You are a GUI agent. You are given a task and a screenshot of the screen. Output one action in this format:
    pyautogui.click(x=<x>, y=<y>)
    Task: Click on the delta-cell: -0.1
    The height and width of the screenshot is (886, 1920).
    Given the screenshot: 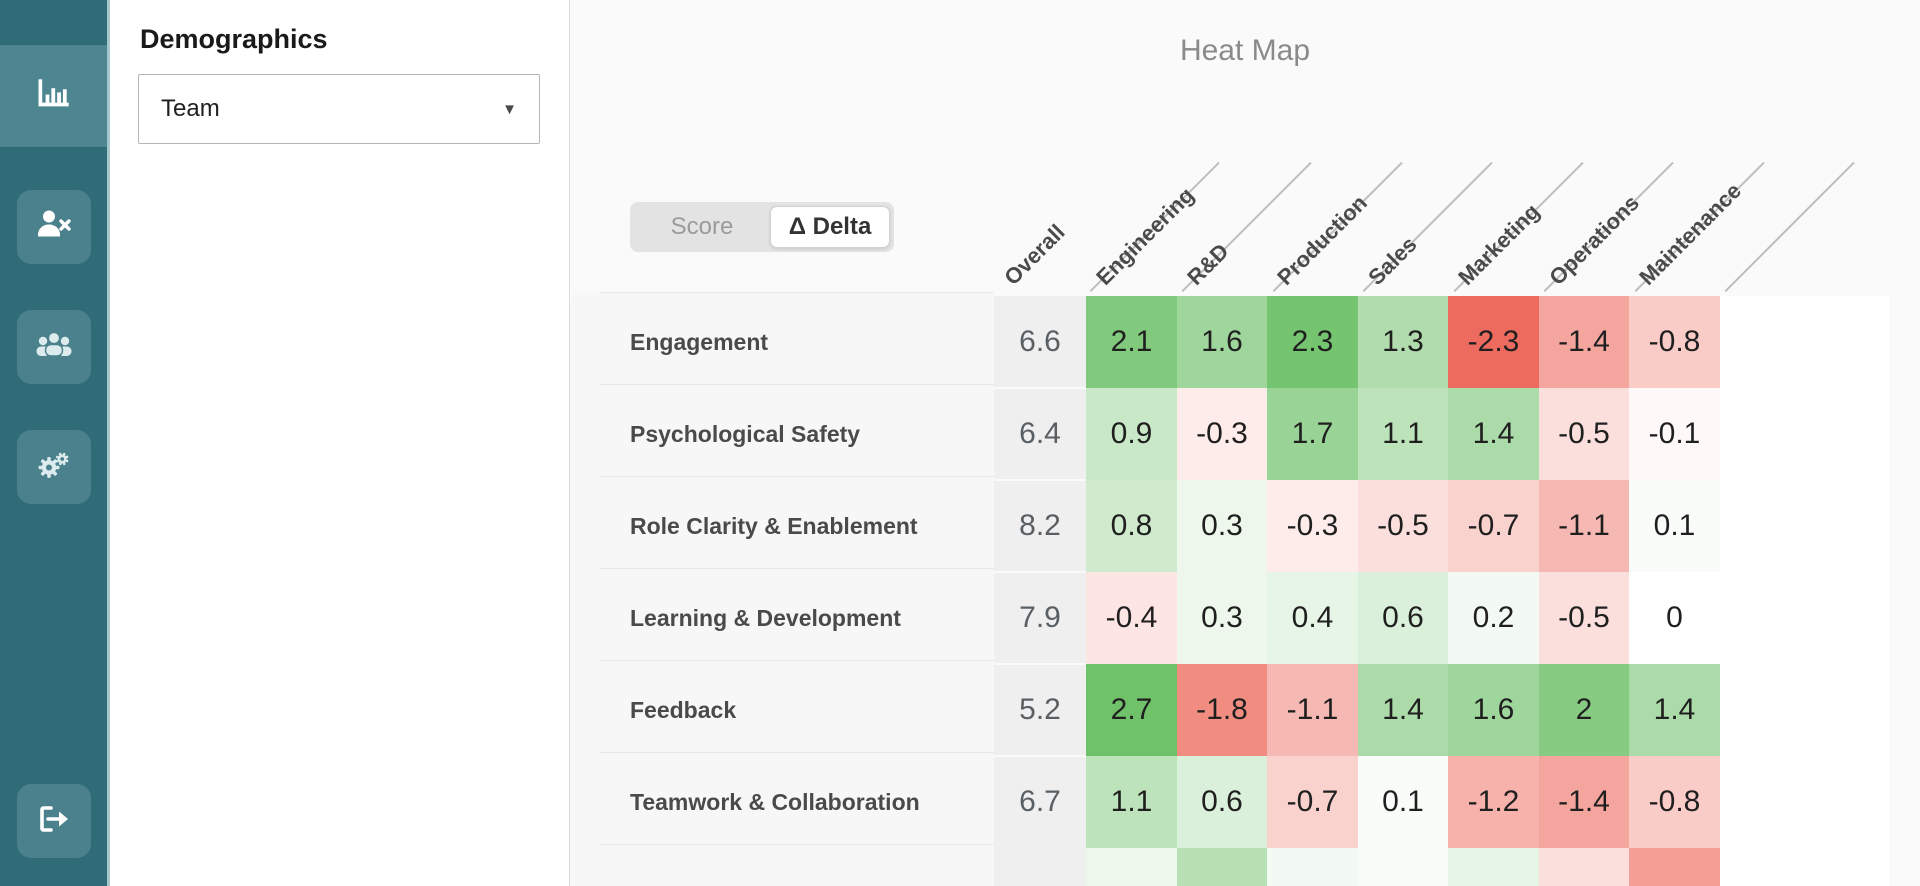 What is the action you would take?
    pyautogui.click(x=1674, y=434)
    